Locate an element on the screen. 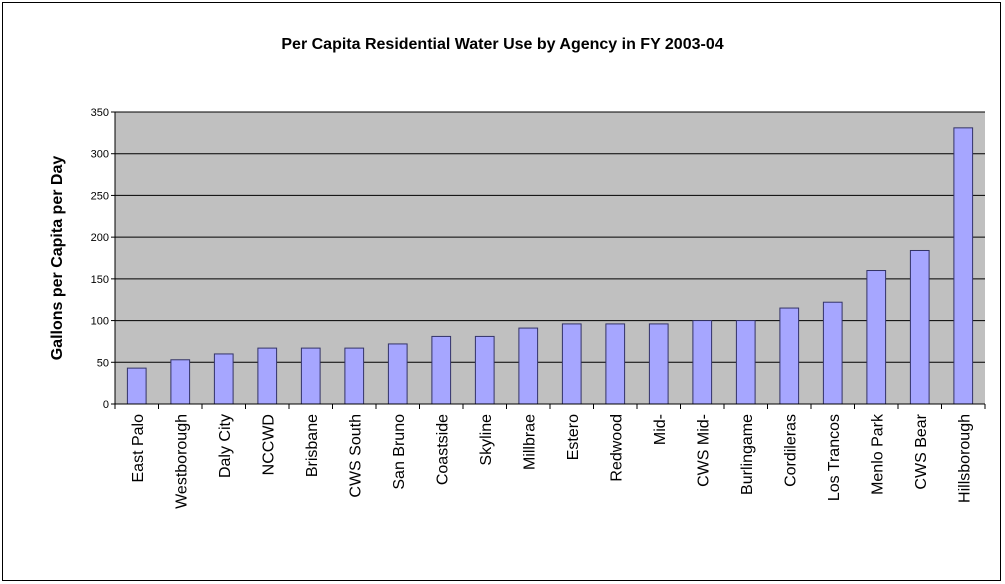 This screenshot has width=1005, height=584. y-tick-label: 250 is located at coordinates (100, 196).